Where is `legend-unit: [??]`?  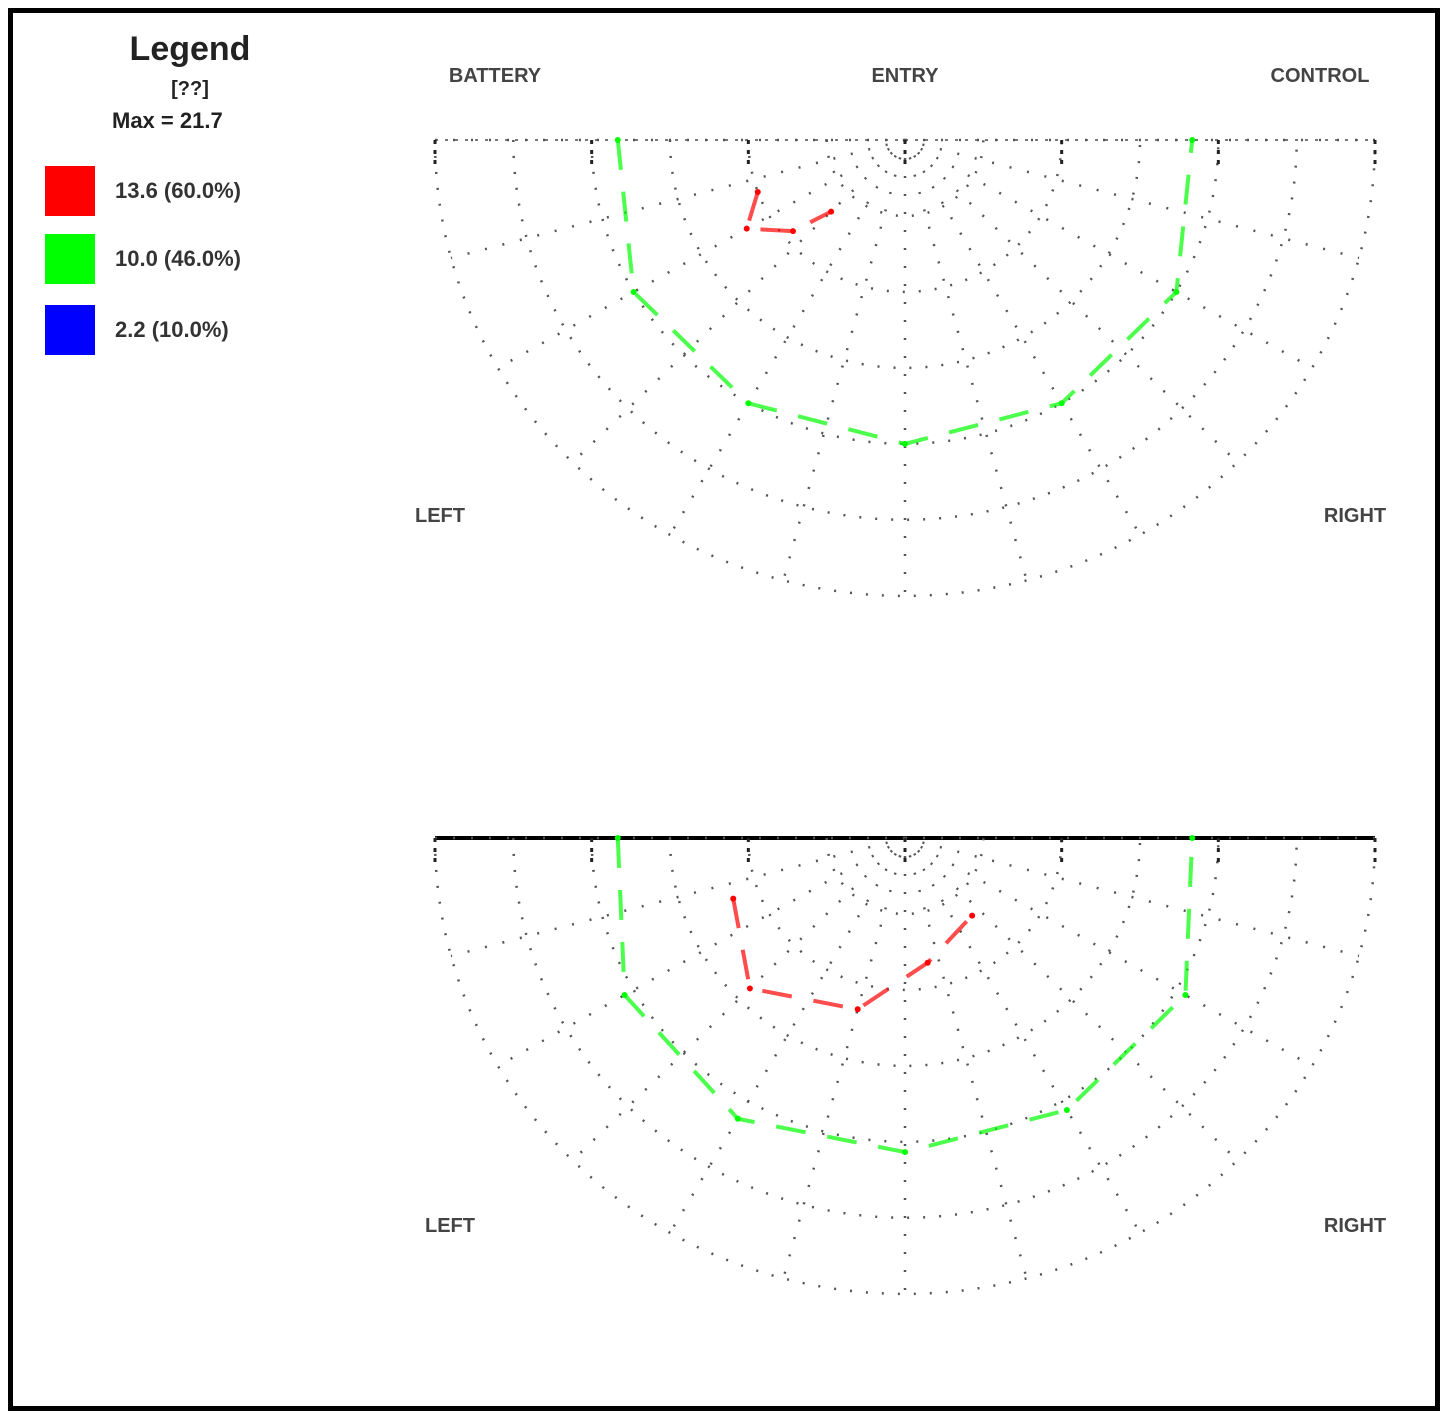
legend-unit: [??] is located at coordinates (190, 89).